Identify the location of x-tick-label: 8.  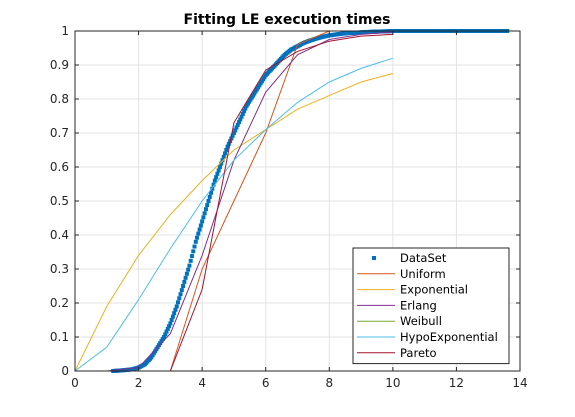
(329, 383).